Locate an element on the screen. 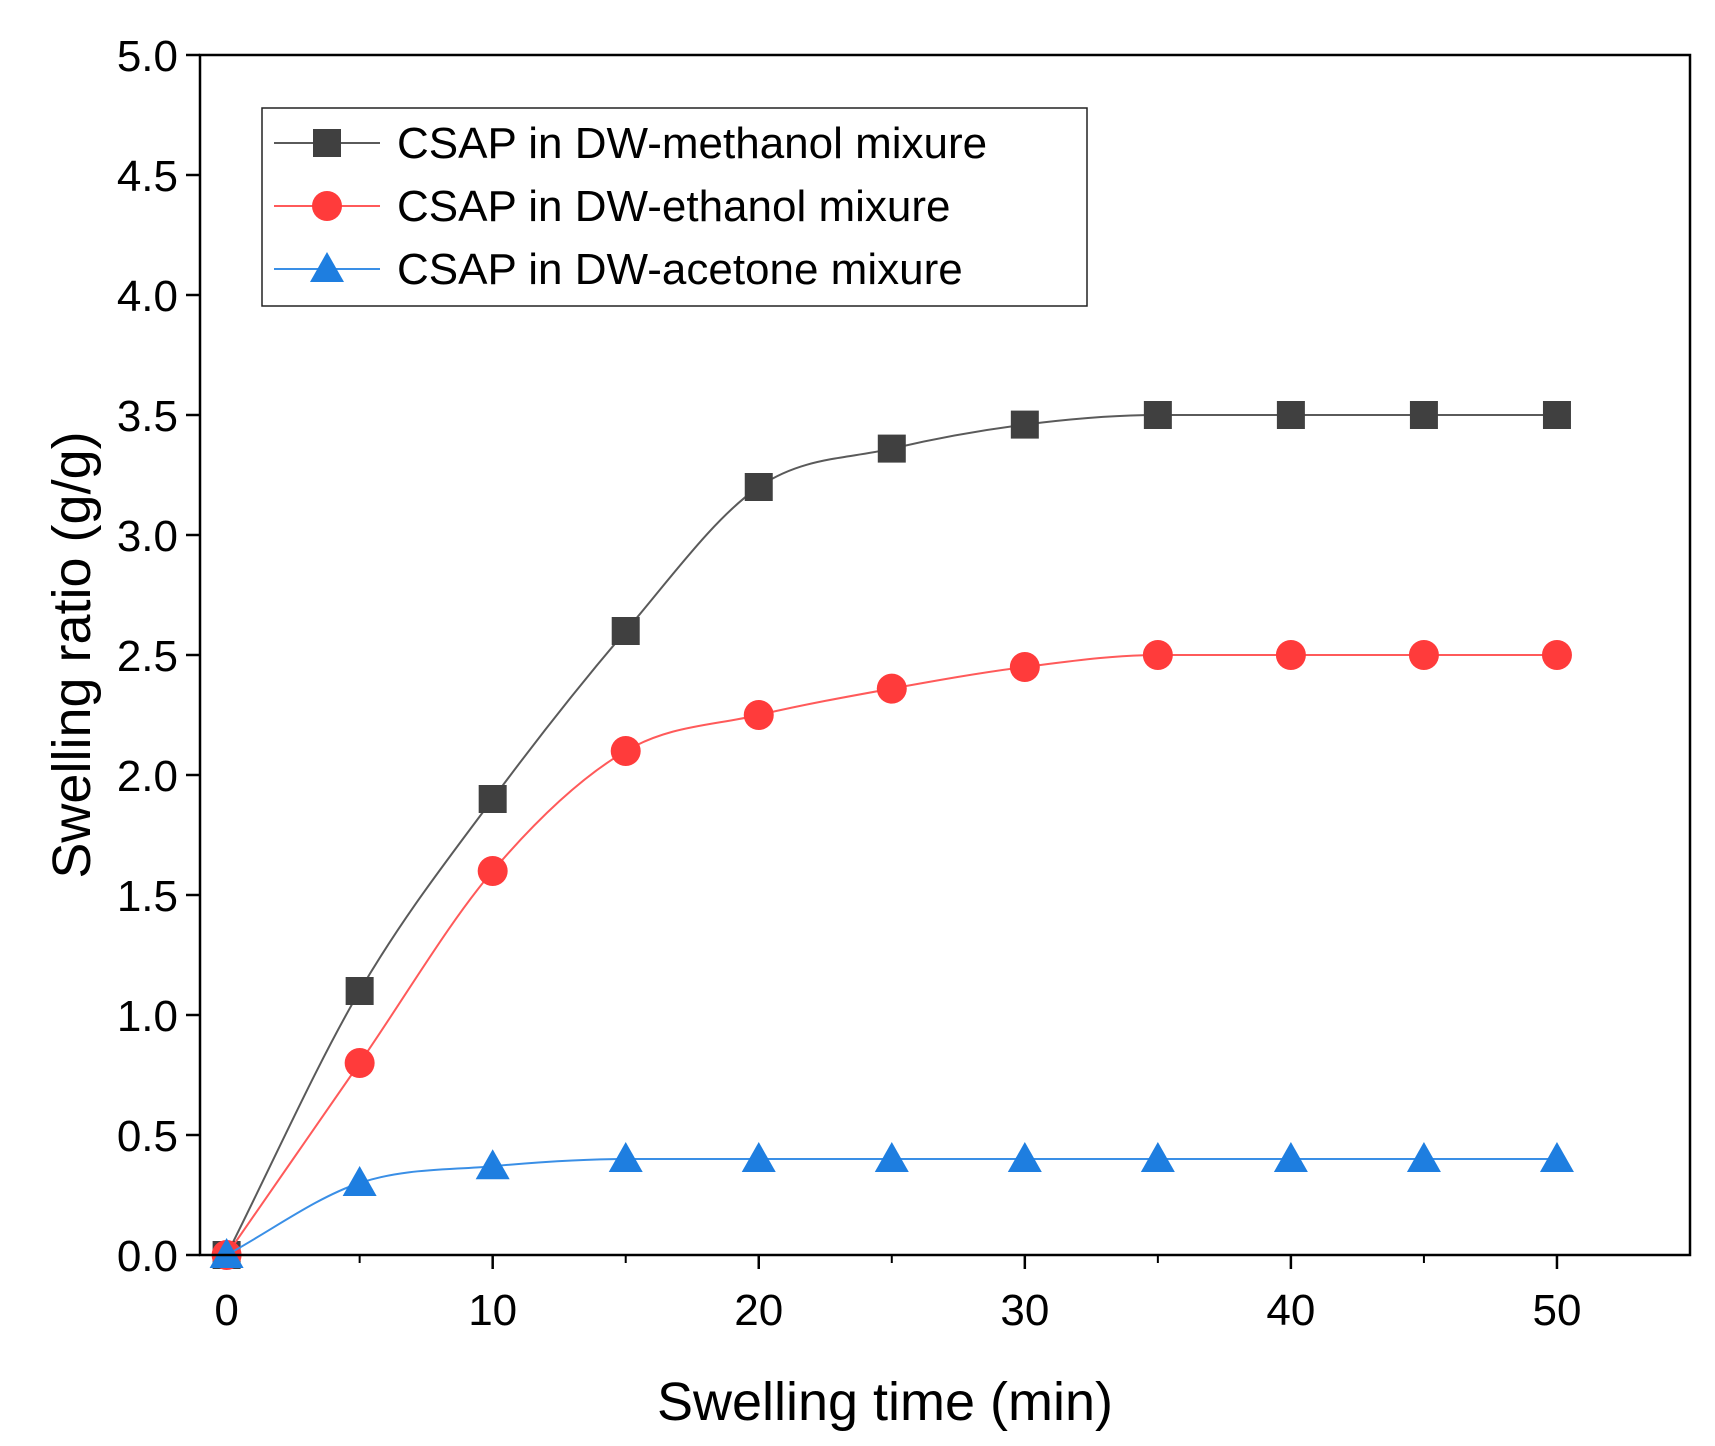 This screenshot has width=1715, height=1446. legend-items is located at coordinates (327, 205).